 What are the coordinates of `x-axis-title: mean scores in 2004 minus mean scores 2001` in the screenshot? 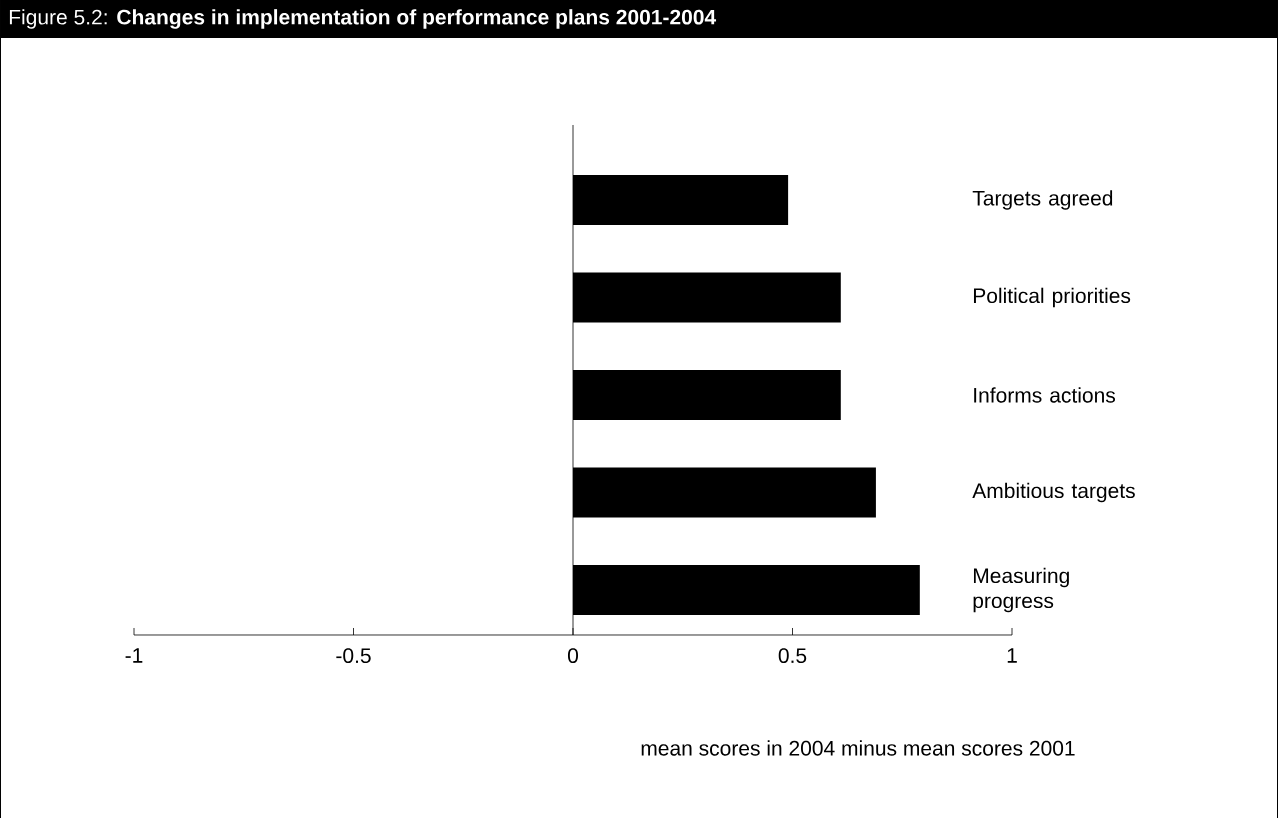 It's located at (858, 748).